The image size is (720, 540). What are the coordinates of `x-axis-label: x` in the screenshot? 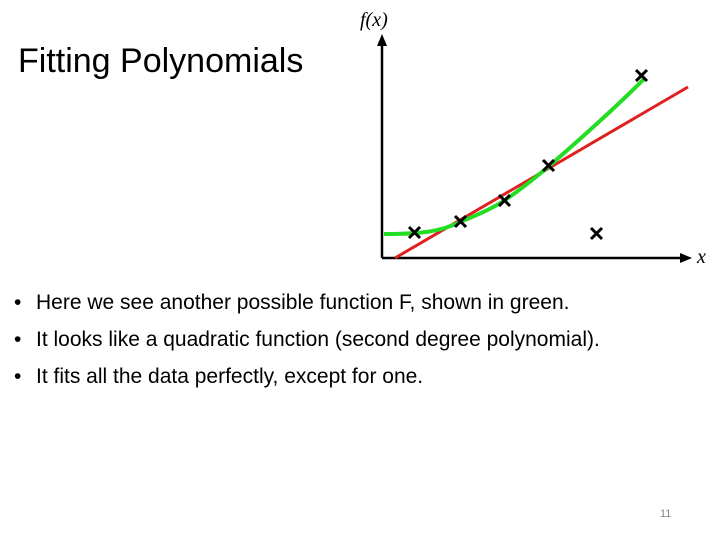 It's located at (701, 257).